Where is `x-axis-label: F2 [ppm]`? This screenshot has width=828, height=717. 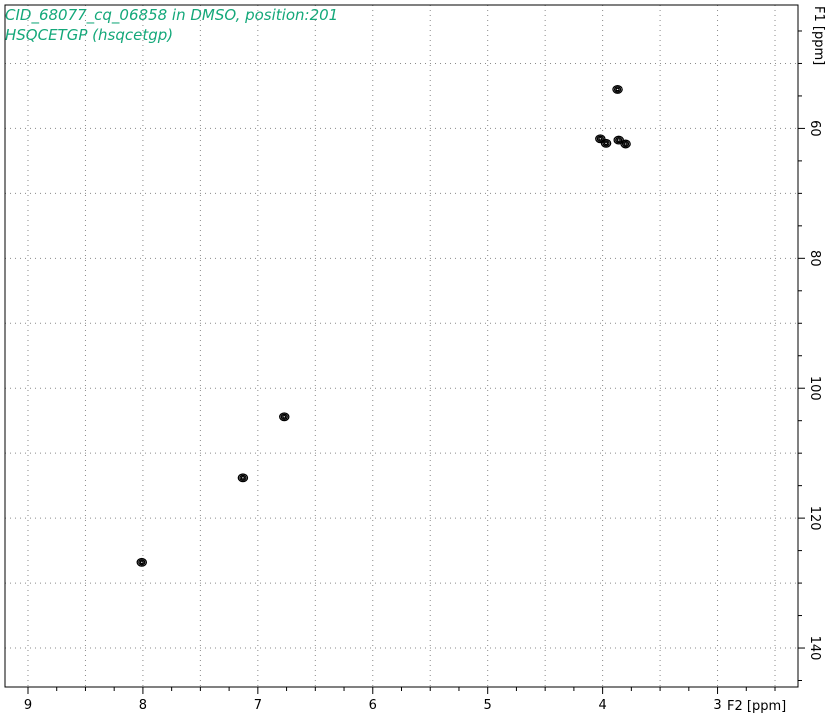 x-axis-label: F2 [ppm] is located at coordinates (756, 706).